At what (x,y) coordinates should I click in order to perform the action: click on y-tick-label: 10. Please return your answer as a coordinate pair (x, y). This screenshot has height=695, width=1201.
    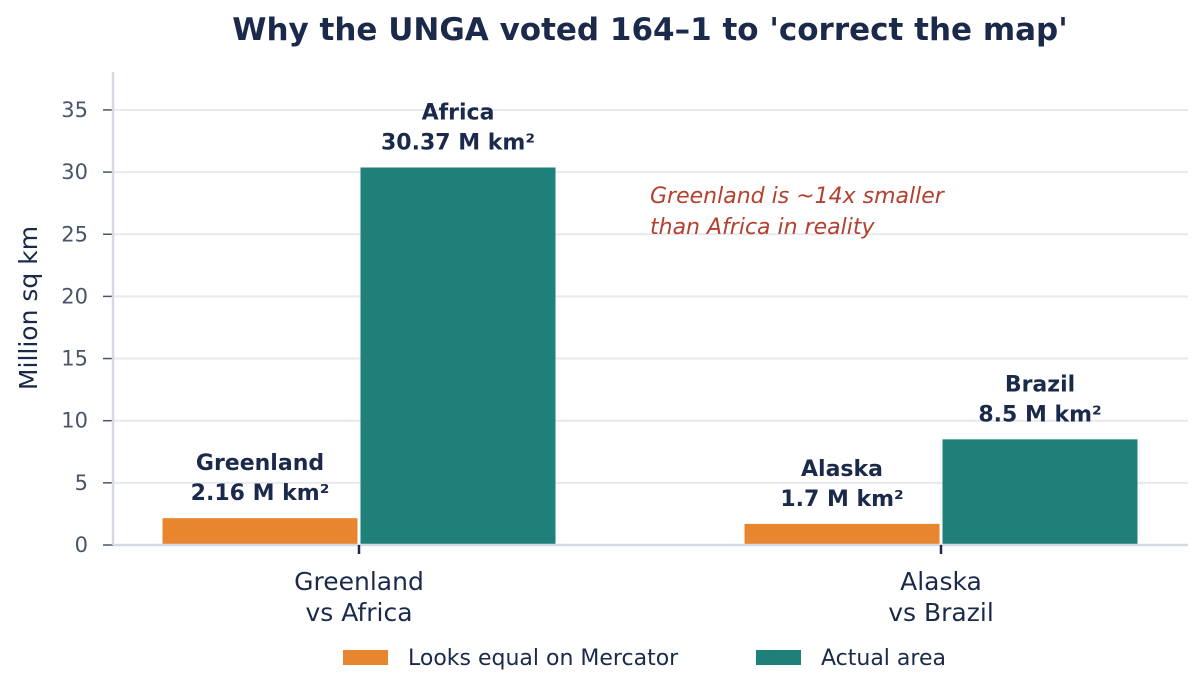
    Looking at the image, I should click on (74, 421).